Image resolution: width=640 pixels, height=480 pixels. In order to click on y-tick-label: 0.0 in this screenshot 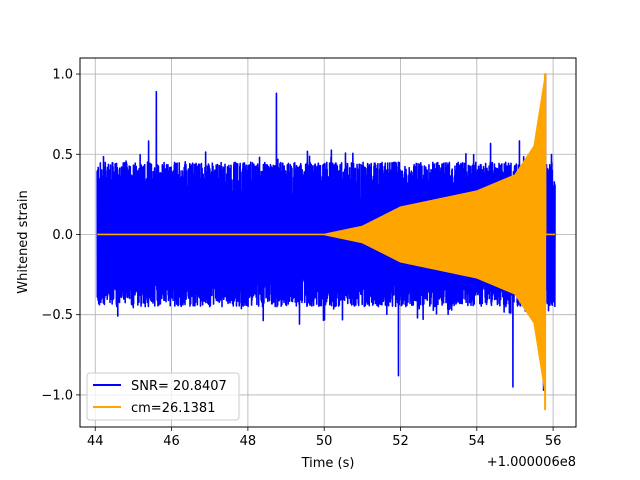, I will do `click(62, 235)`.